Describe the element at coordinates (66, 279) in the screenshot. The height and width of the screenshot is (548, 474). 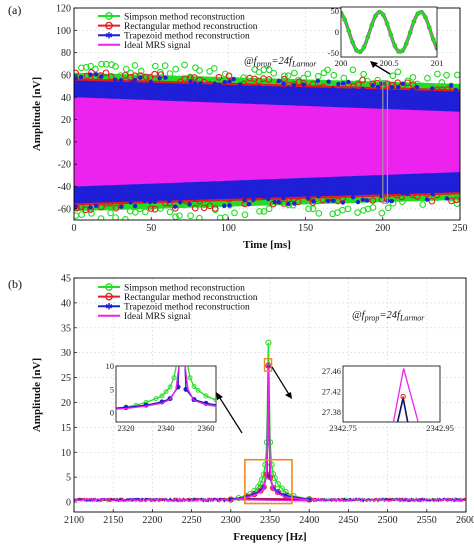
I see `y-tick-label: 45` at that location.